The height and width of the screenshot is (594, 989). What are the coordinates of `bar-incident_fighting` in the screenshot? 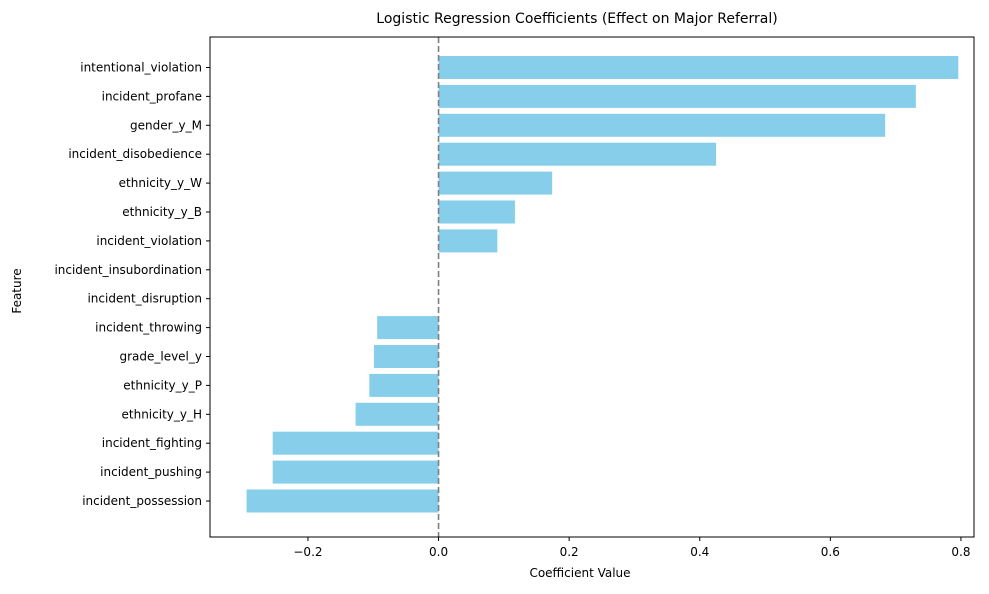 It's located at (355, 443).